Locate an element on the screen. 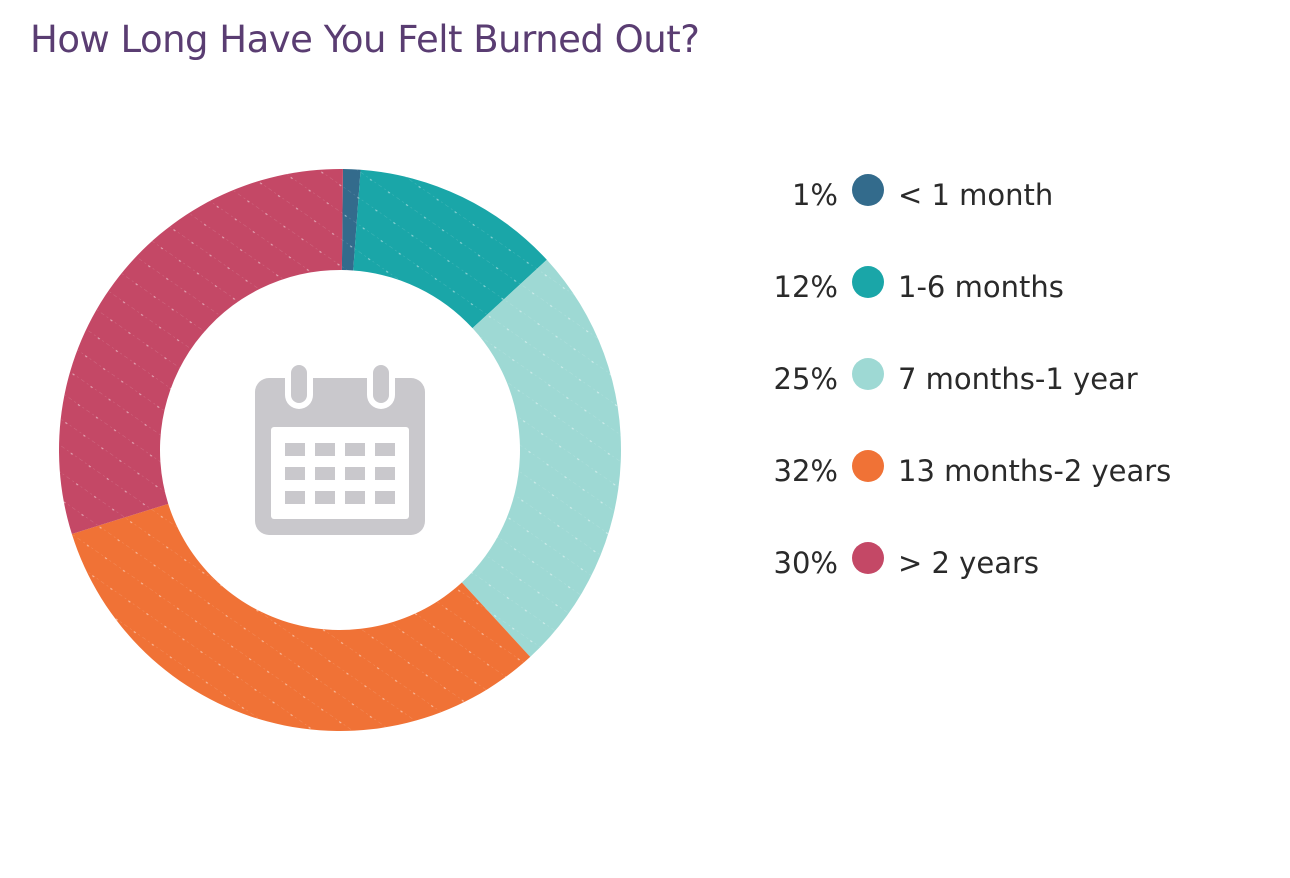 The width and height of the screenshot is (1290, 878). legend-label: 1-6 months is located at coordinates (981, 287).